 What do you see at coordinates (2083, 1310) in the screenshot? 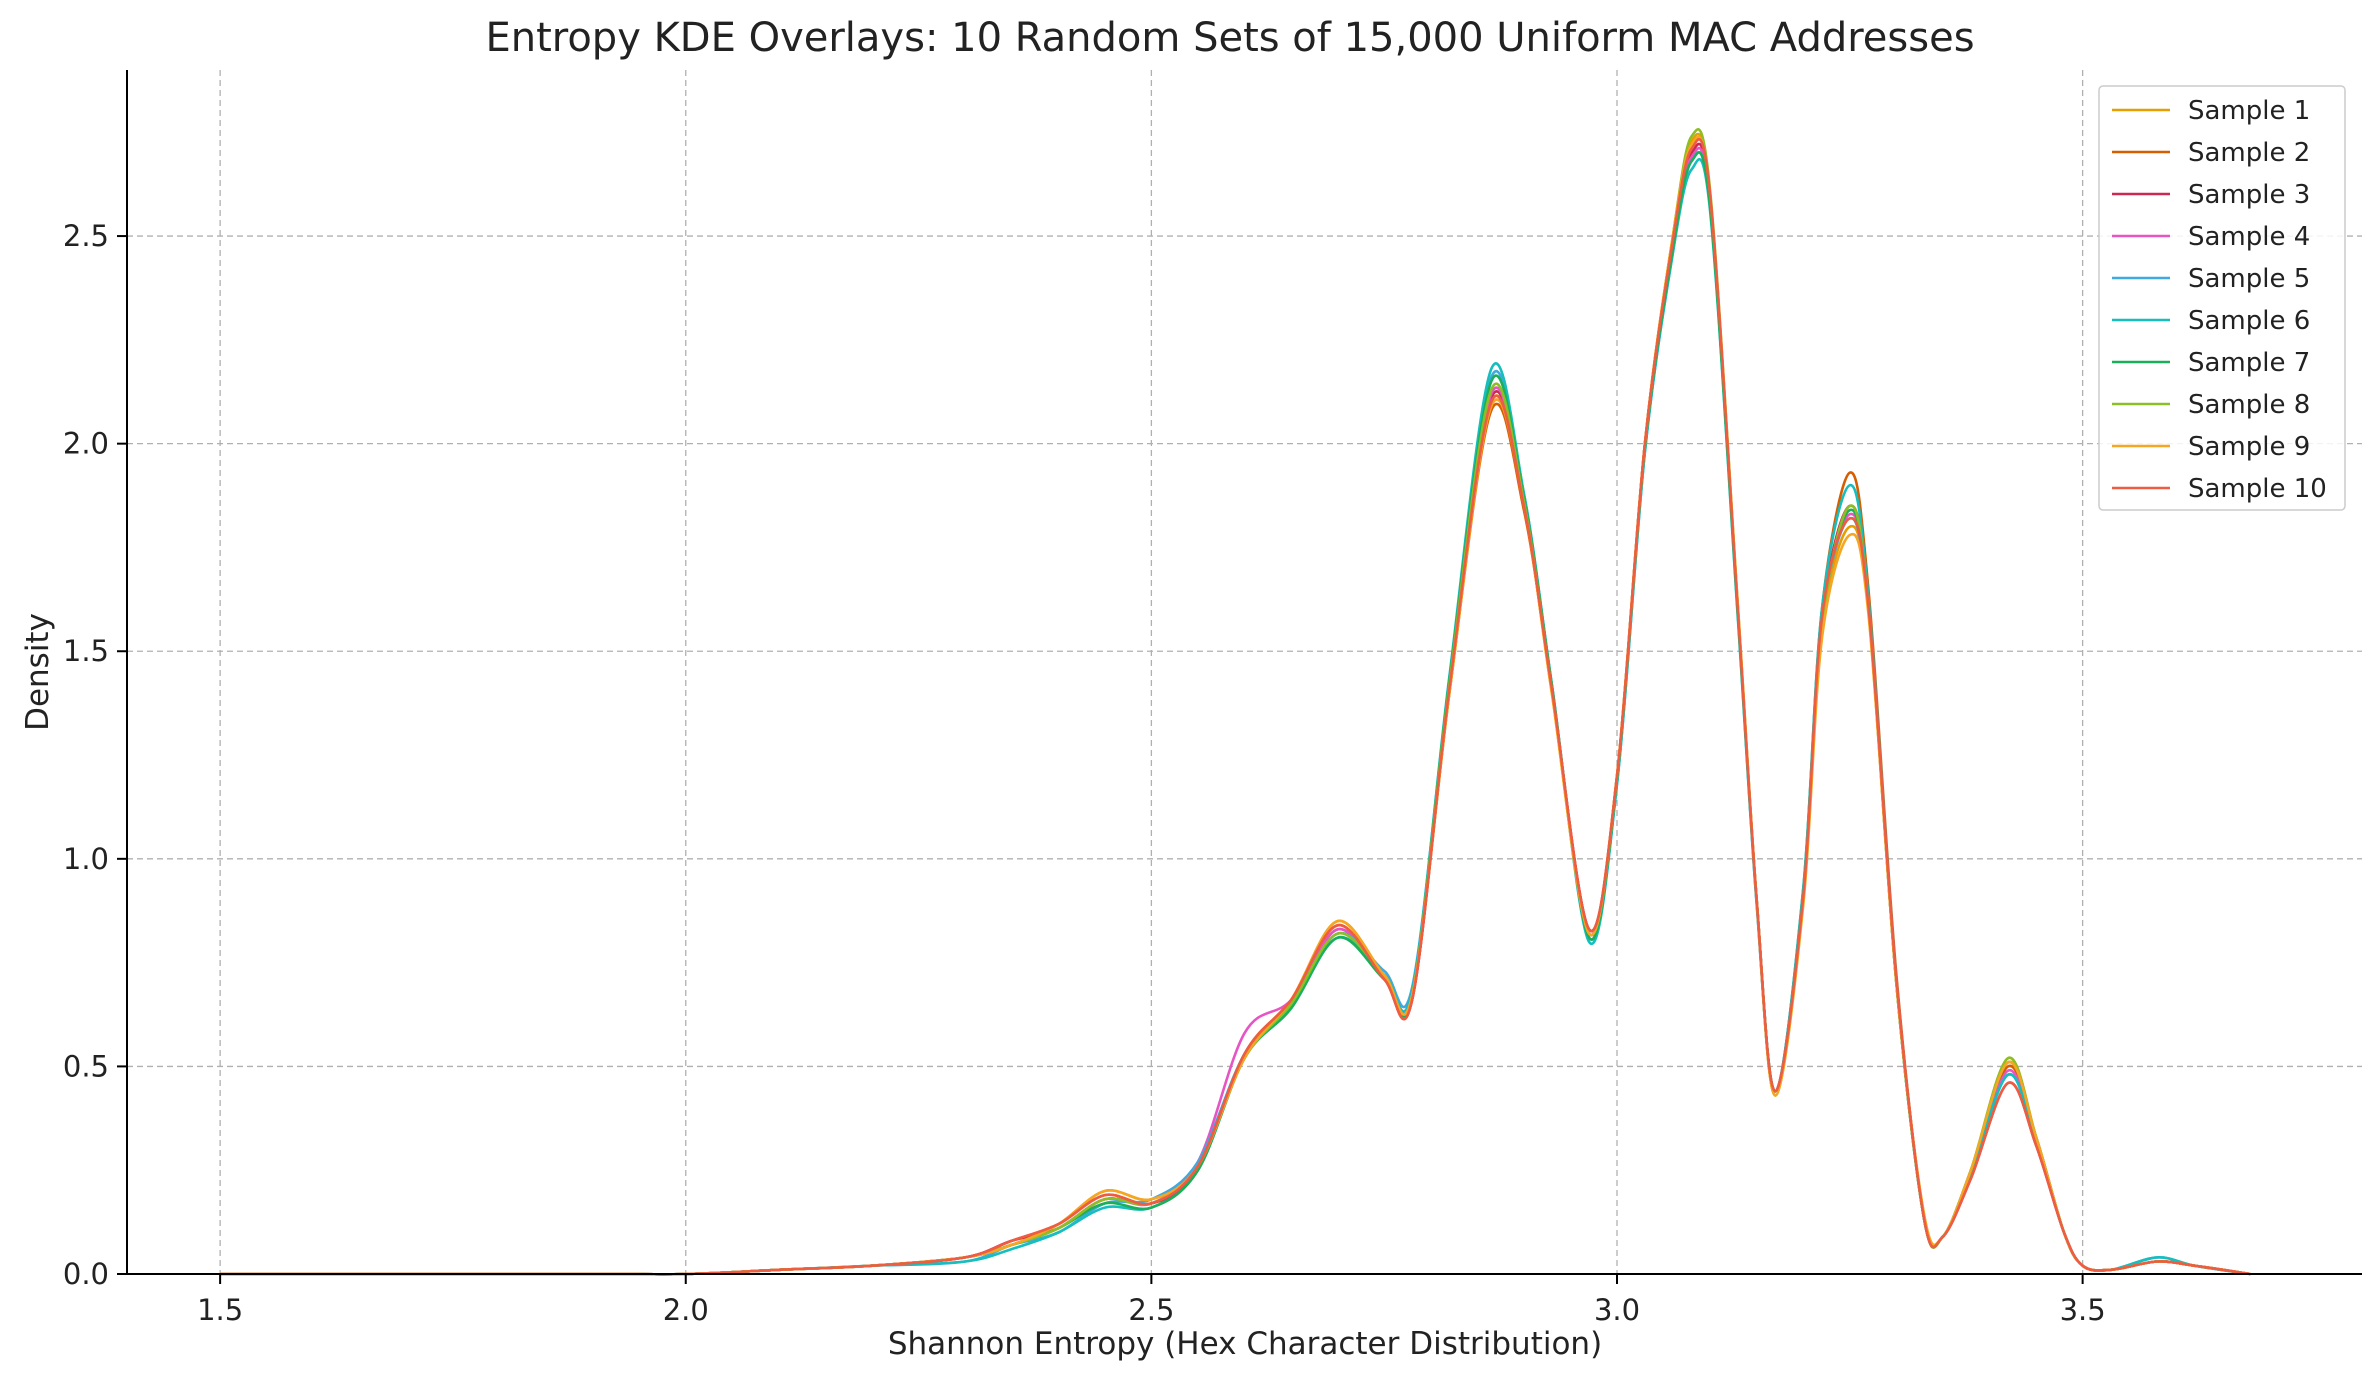
I see `x-tick-label: 3.5` at bounding box center [2083, 1310].